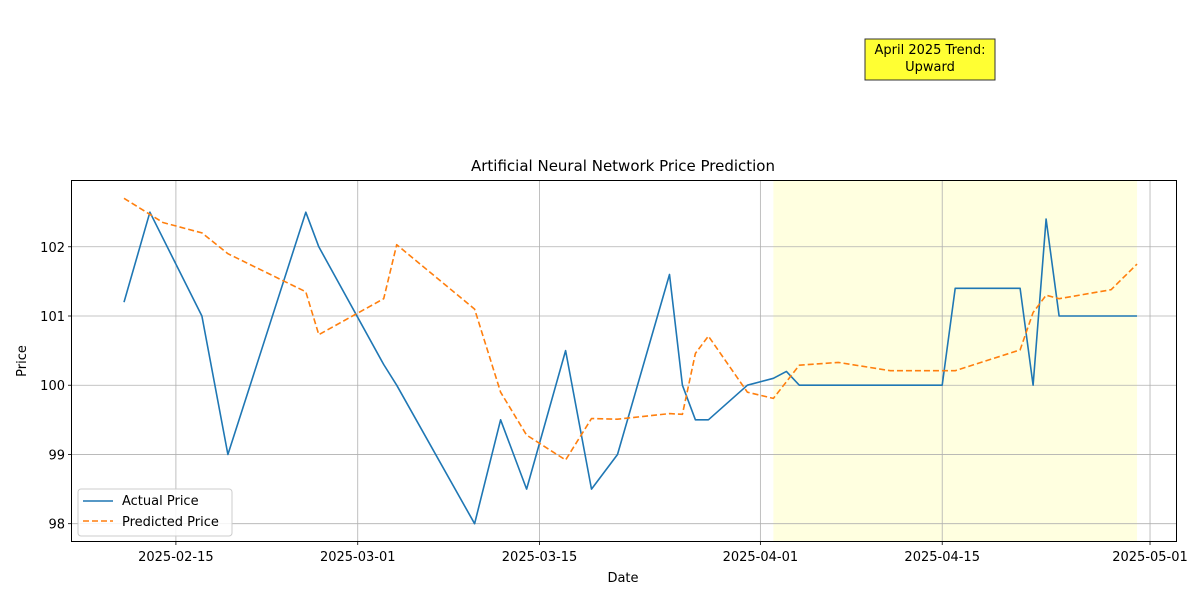  What do you see at coordinates (56, 525) in the screenshot?
I see `y-tick-label: 98` at bounding box center [56, 525].